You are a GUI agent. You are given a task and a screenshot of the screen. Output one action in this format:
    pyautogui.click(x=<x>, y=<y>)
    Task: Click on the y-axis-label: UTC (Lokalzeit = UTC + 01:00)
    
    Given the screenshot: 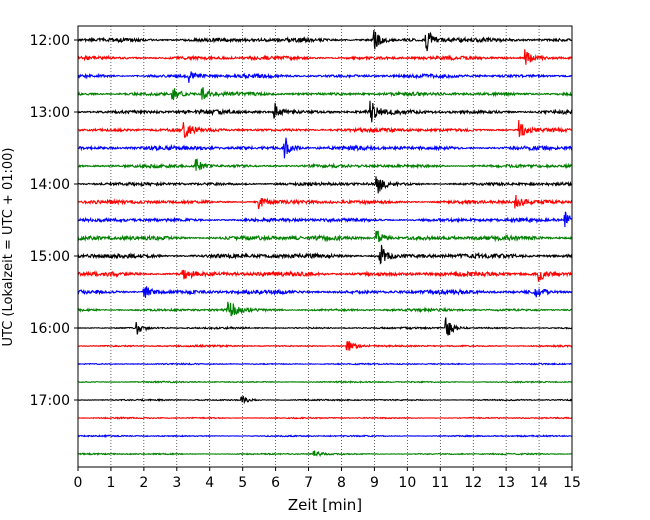 What is the action you would take?
    pyautogui.click(x=8, y=247)
    